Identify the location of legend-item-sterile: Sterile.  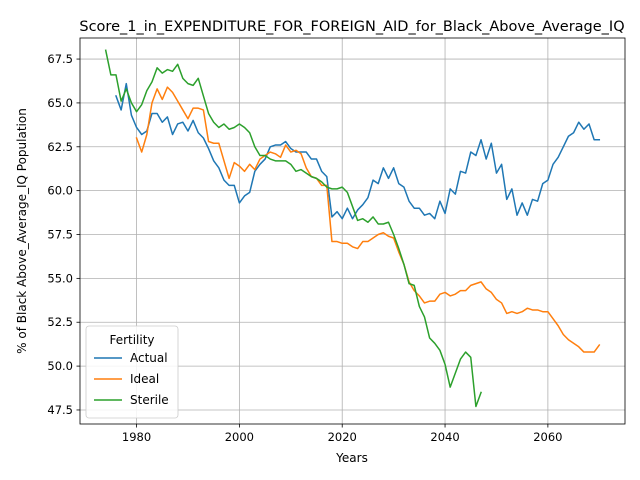
(131, 400).